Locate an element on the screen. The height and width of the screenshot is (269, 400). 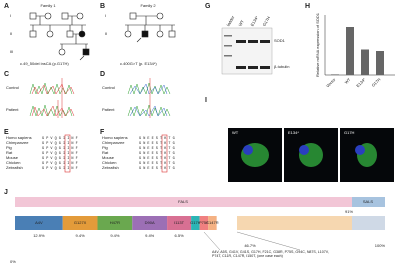
axes is located at coordinates (359, 45).